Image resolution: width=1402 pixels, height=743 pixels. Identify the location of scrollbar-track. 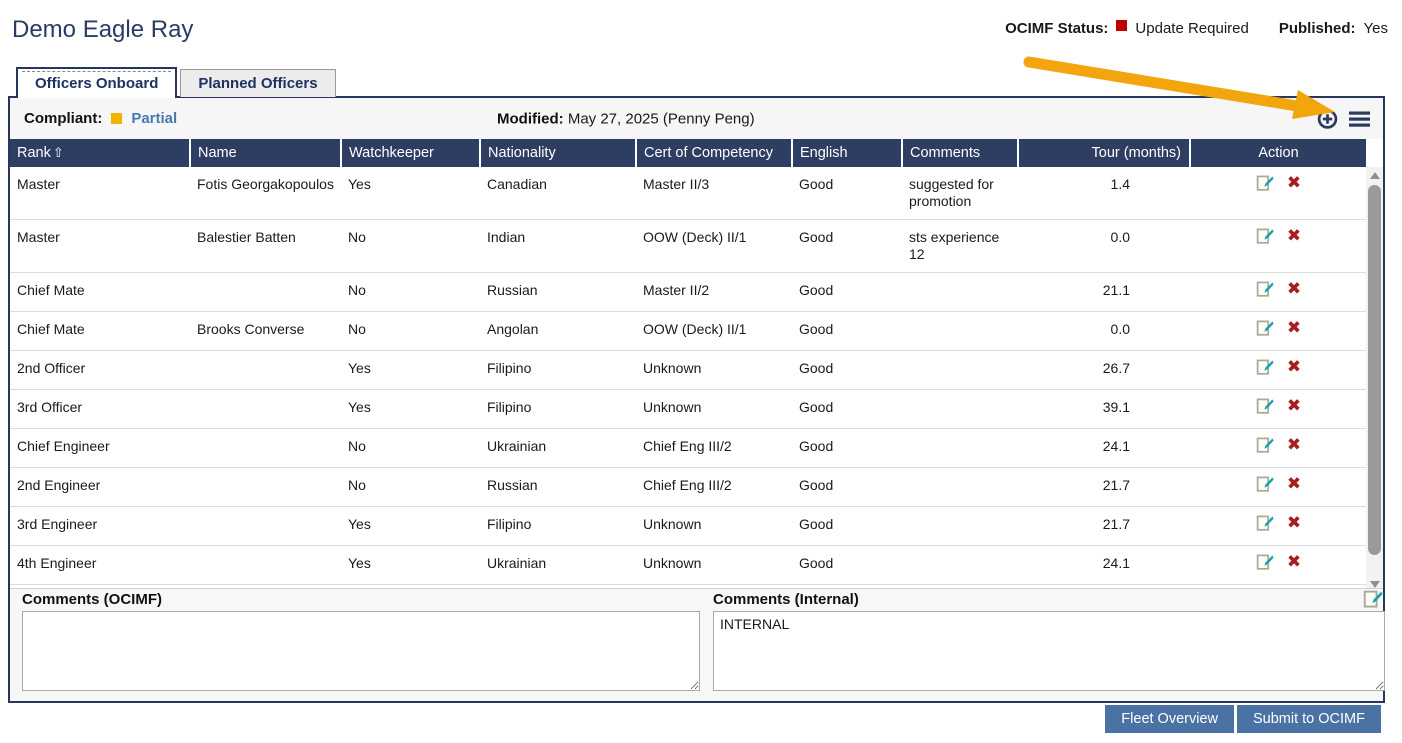
(1374, 379).